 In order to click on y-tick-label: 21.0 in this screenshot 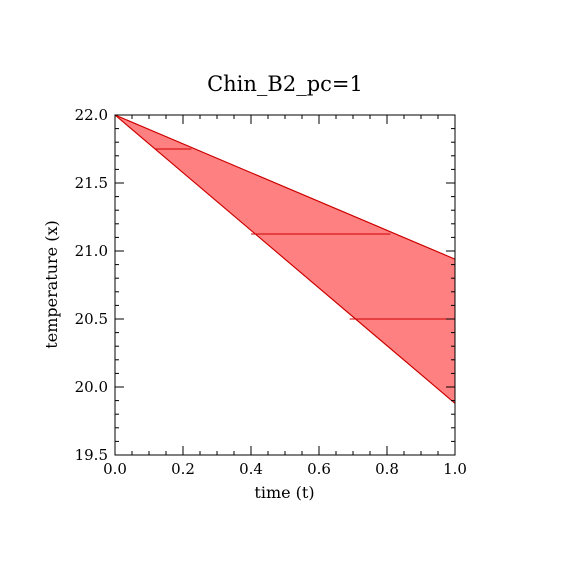, I will do `click(91, 251)`.